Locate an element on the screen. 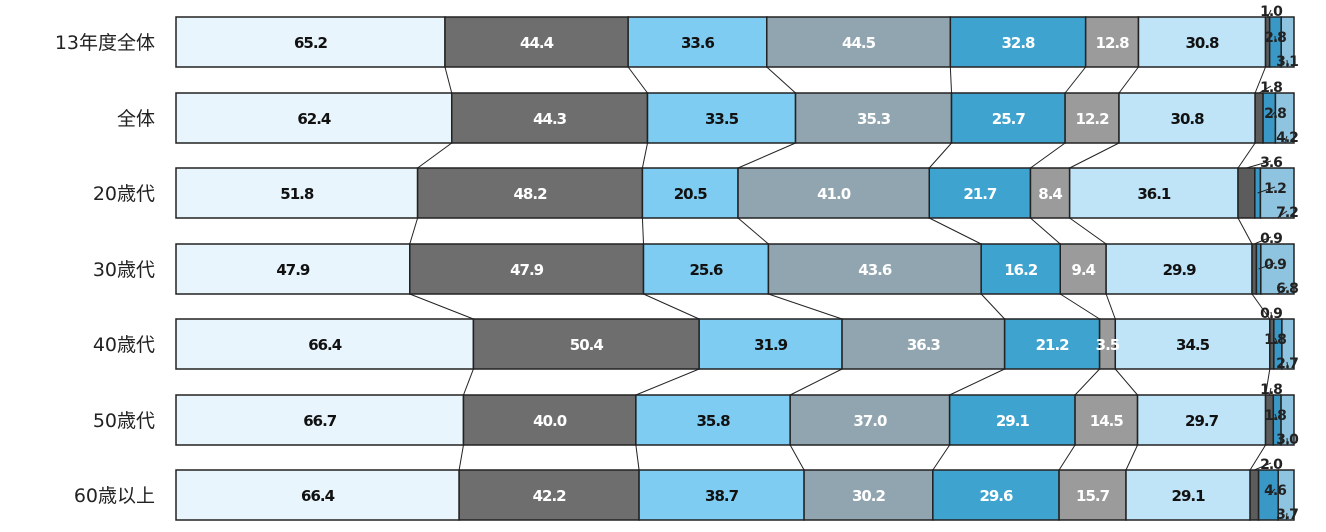 The width and height of the screenshot is (1326, 532). bar-value-label: 50.4 is located at coordinates (587, 345).